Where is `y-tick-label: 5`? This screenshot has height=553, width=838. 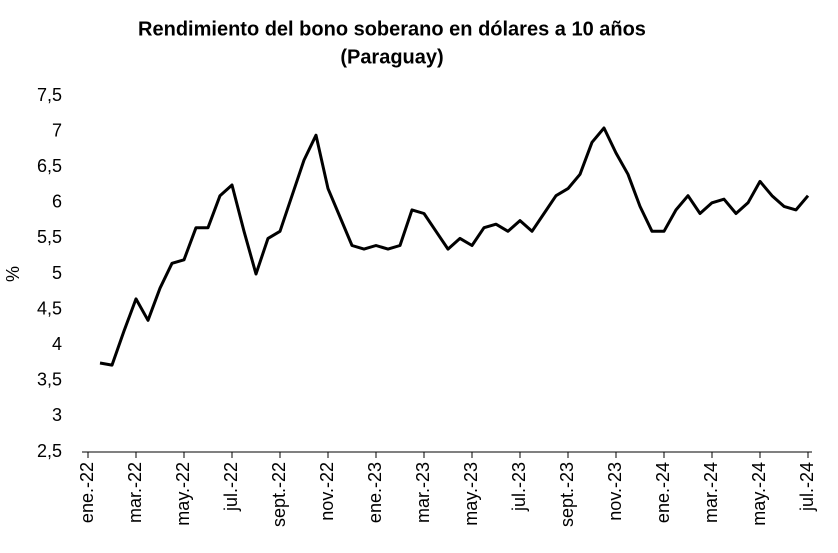 y-tick-label: 5 is located at coordinates (57, 273).